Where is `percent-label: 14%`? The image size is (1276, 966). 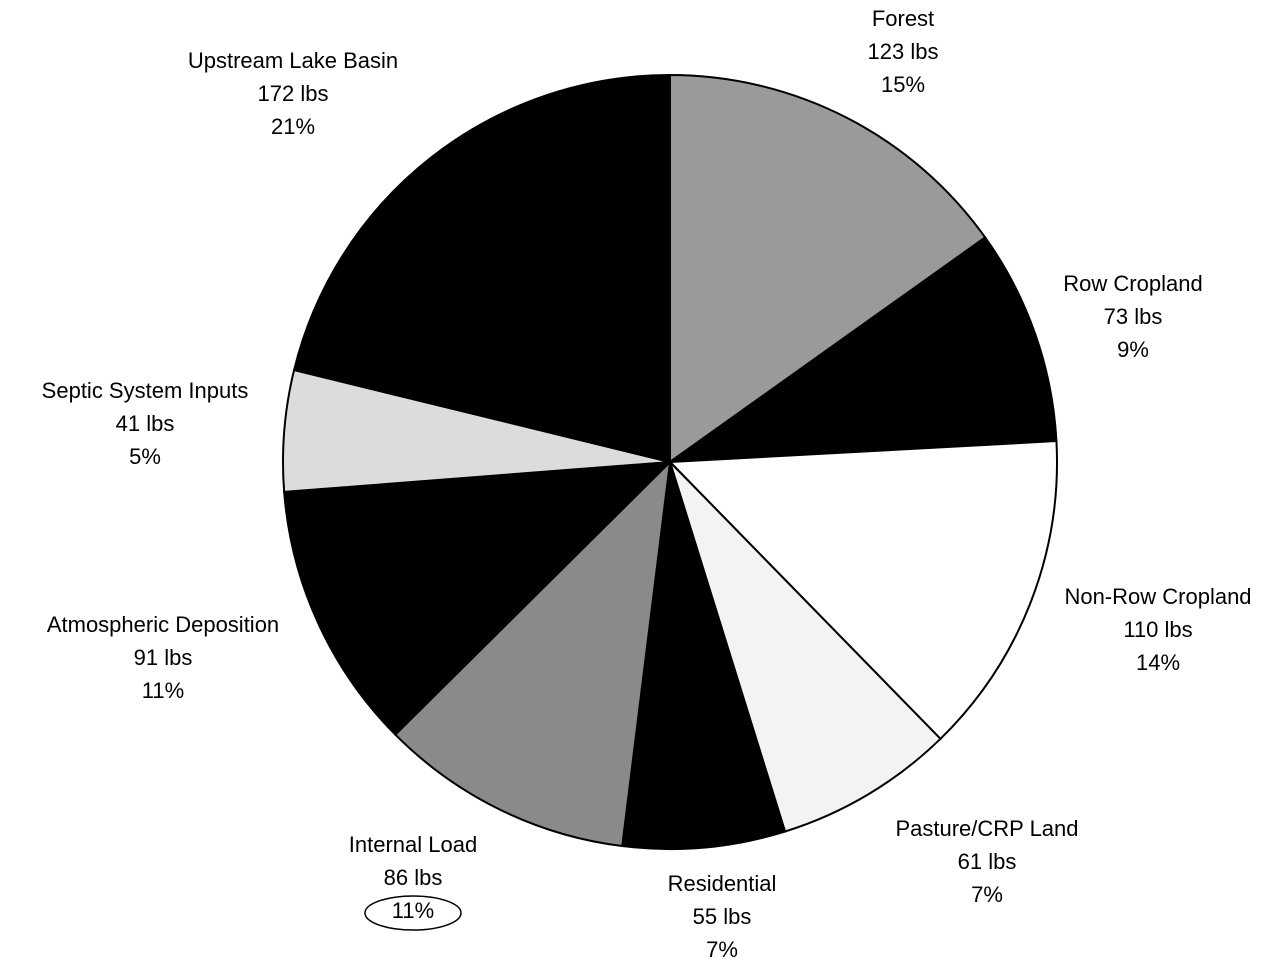
percent-label: 14% is located at coordinates (1158, 662).